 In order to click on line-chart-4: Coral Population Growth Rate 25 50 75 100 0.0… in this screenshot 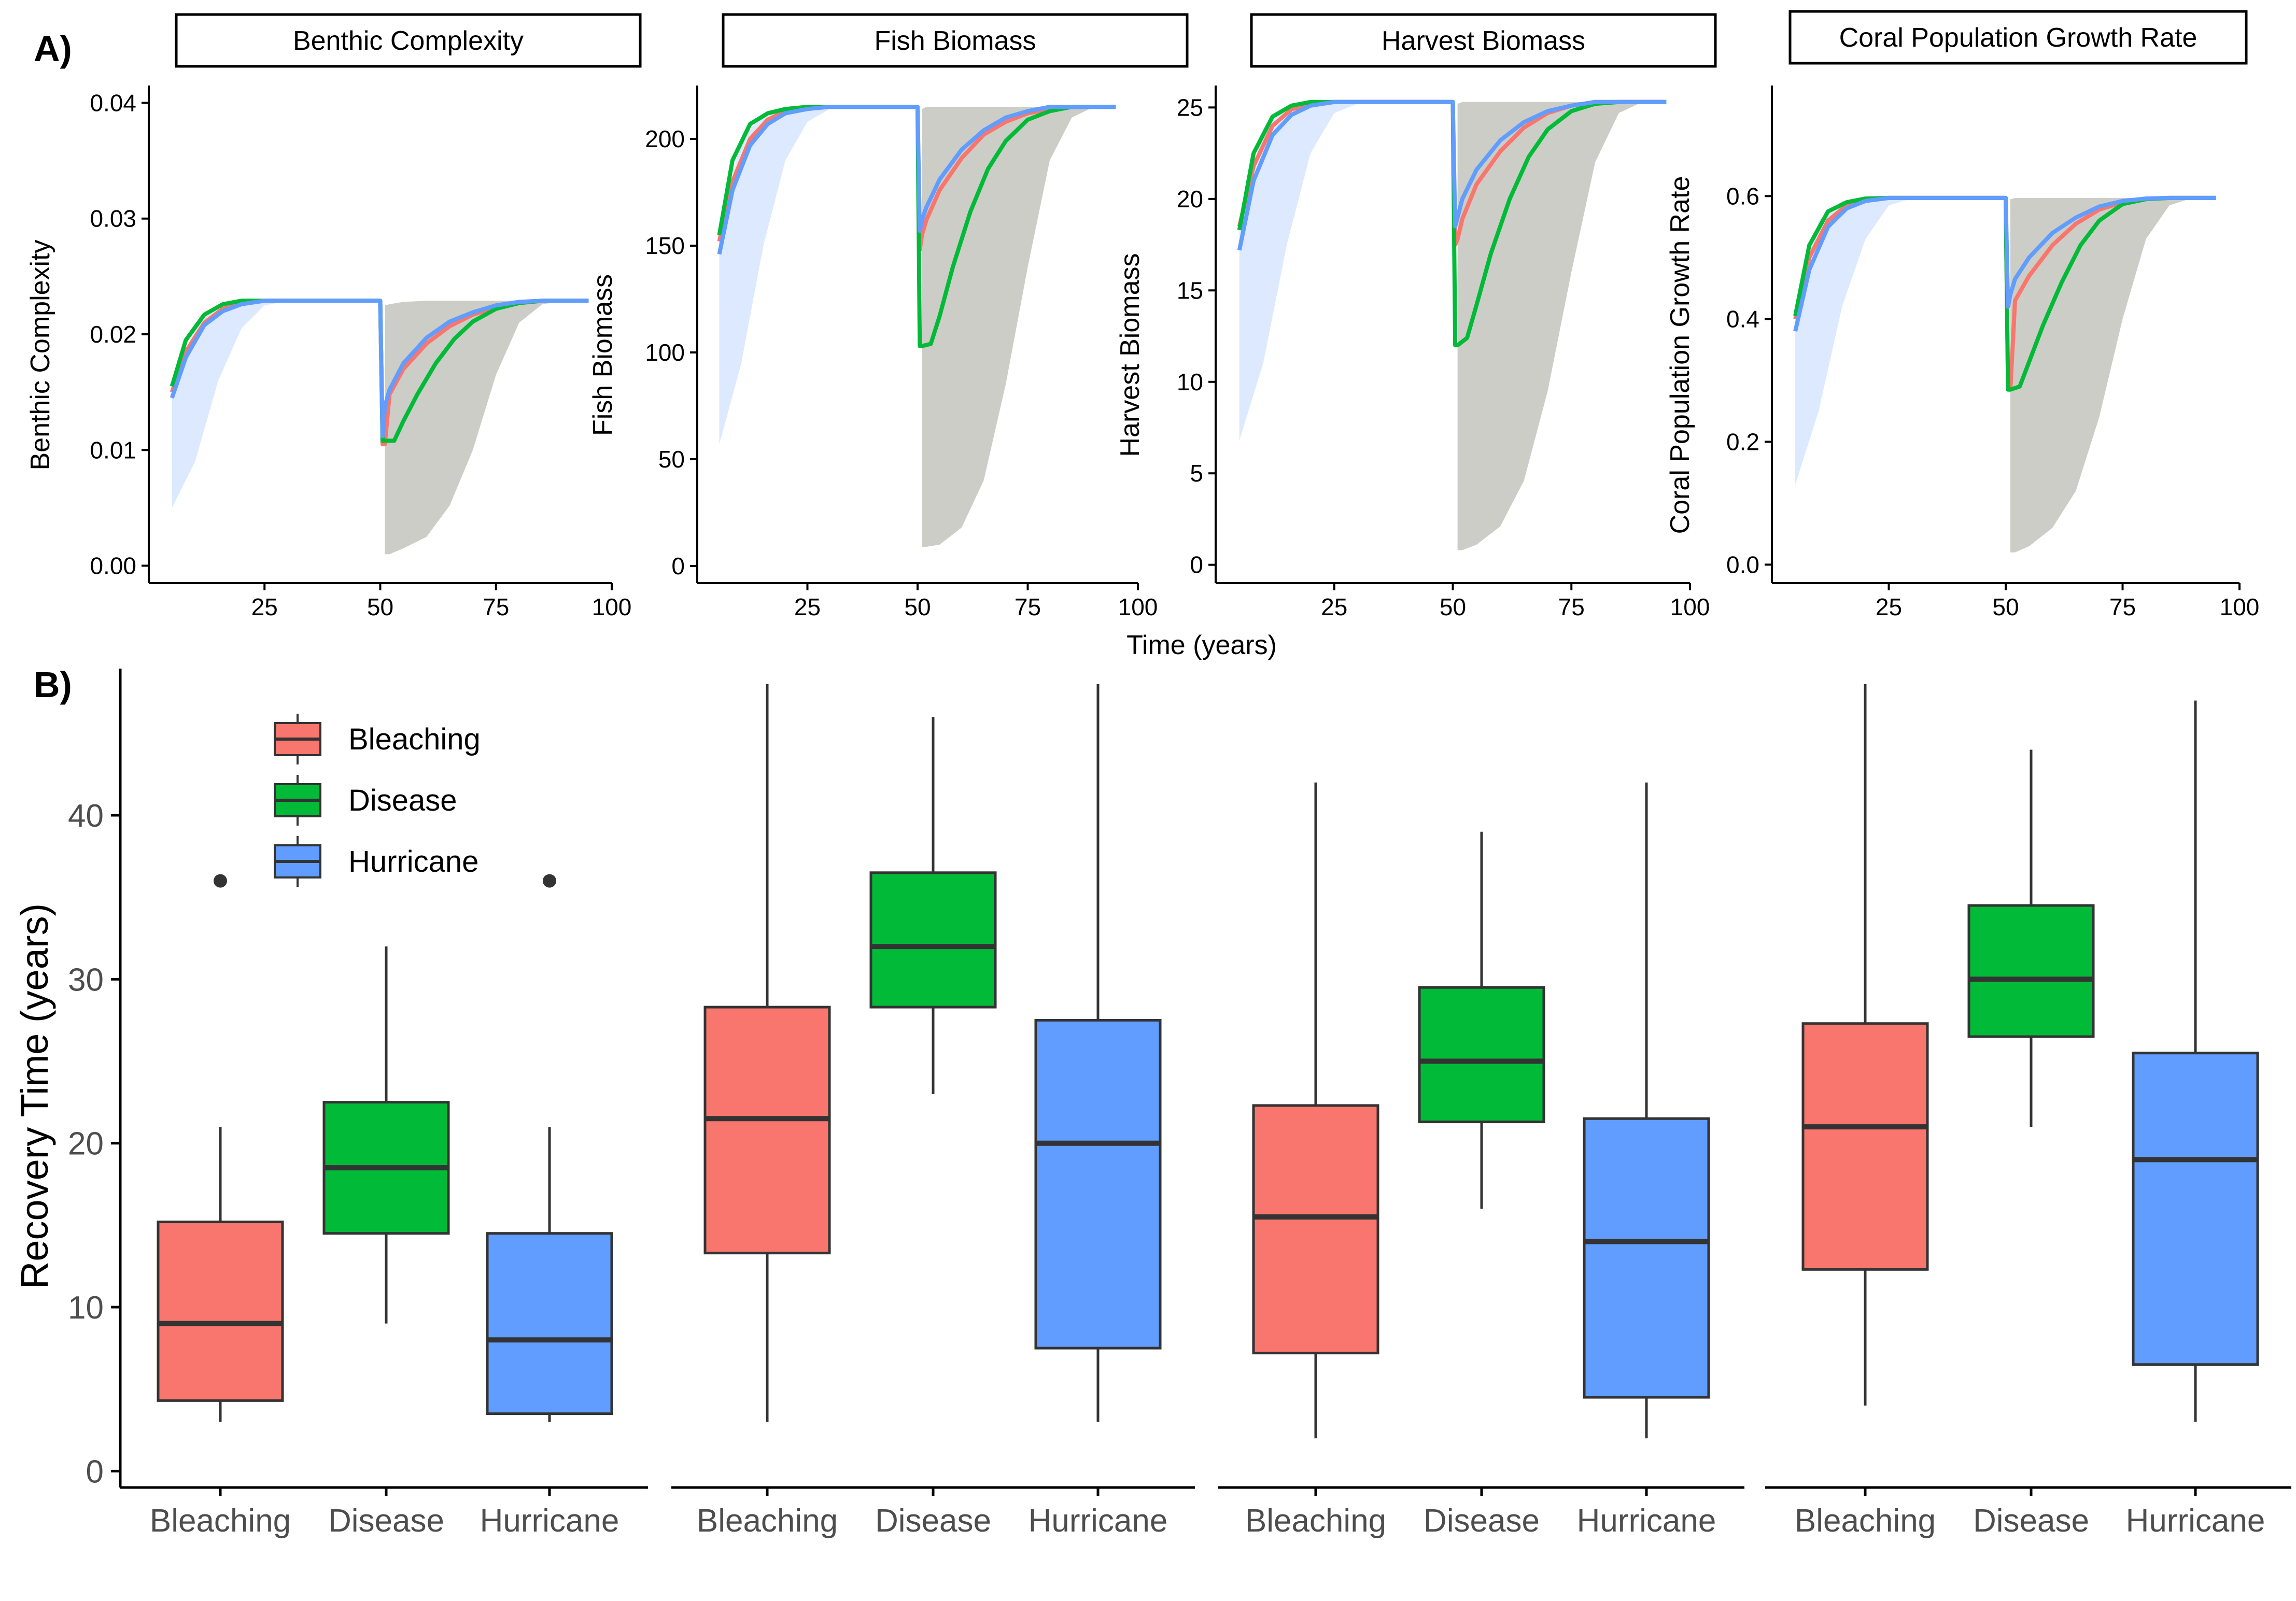, I will do `click(1962, 315)`.